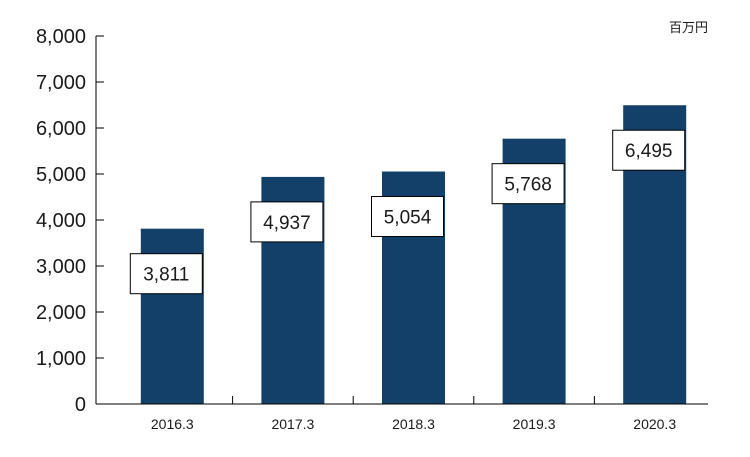 The height and width of the screenshot is (457, 750). Describe the element at coordinates (688, 28) in the screenshot. I see `unit-label: 百万円` at that location.